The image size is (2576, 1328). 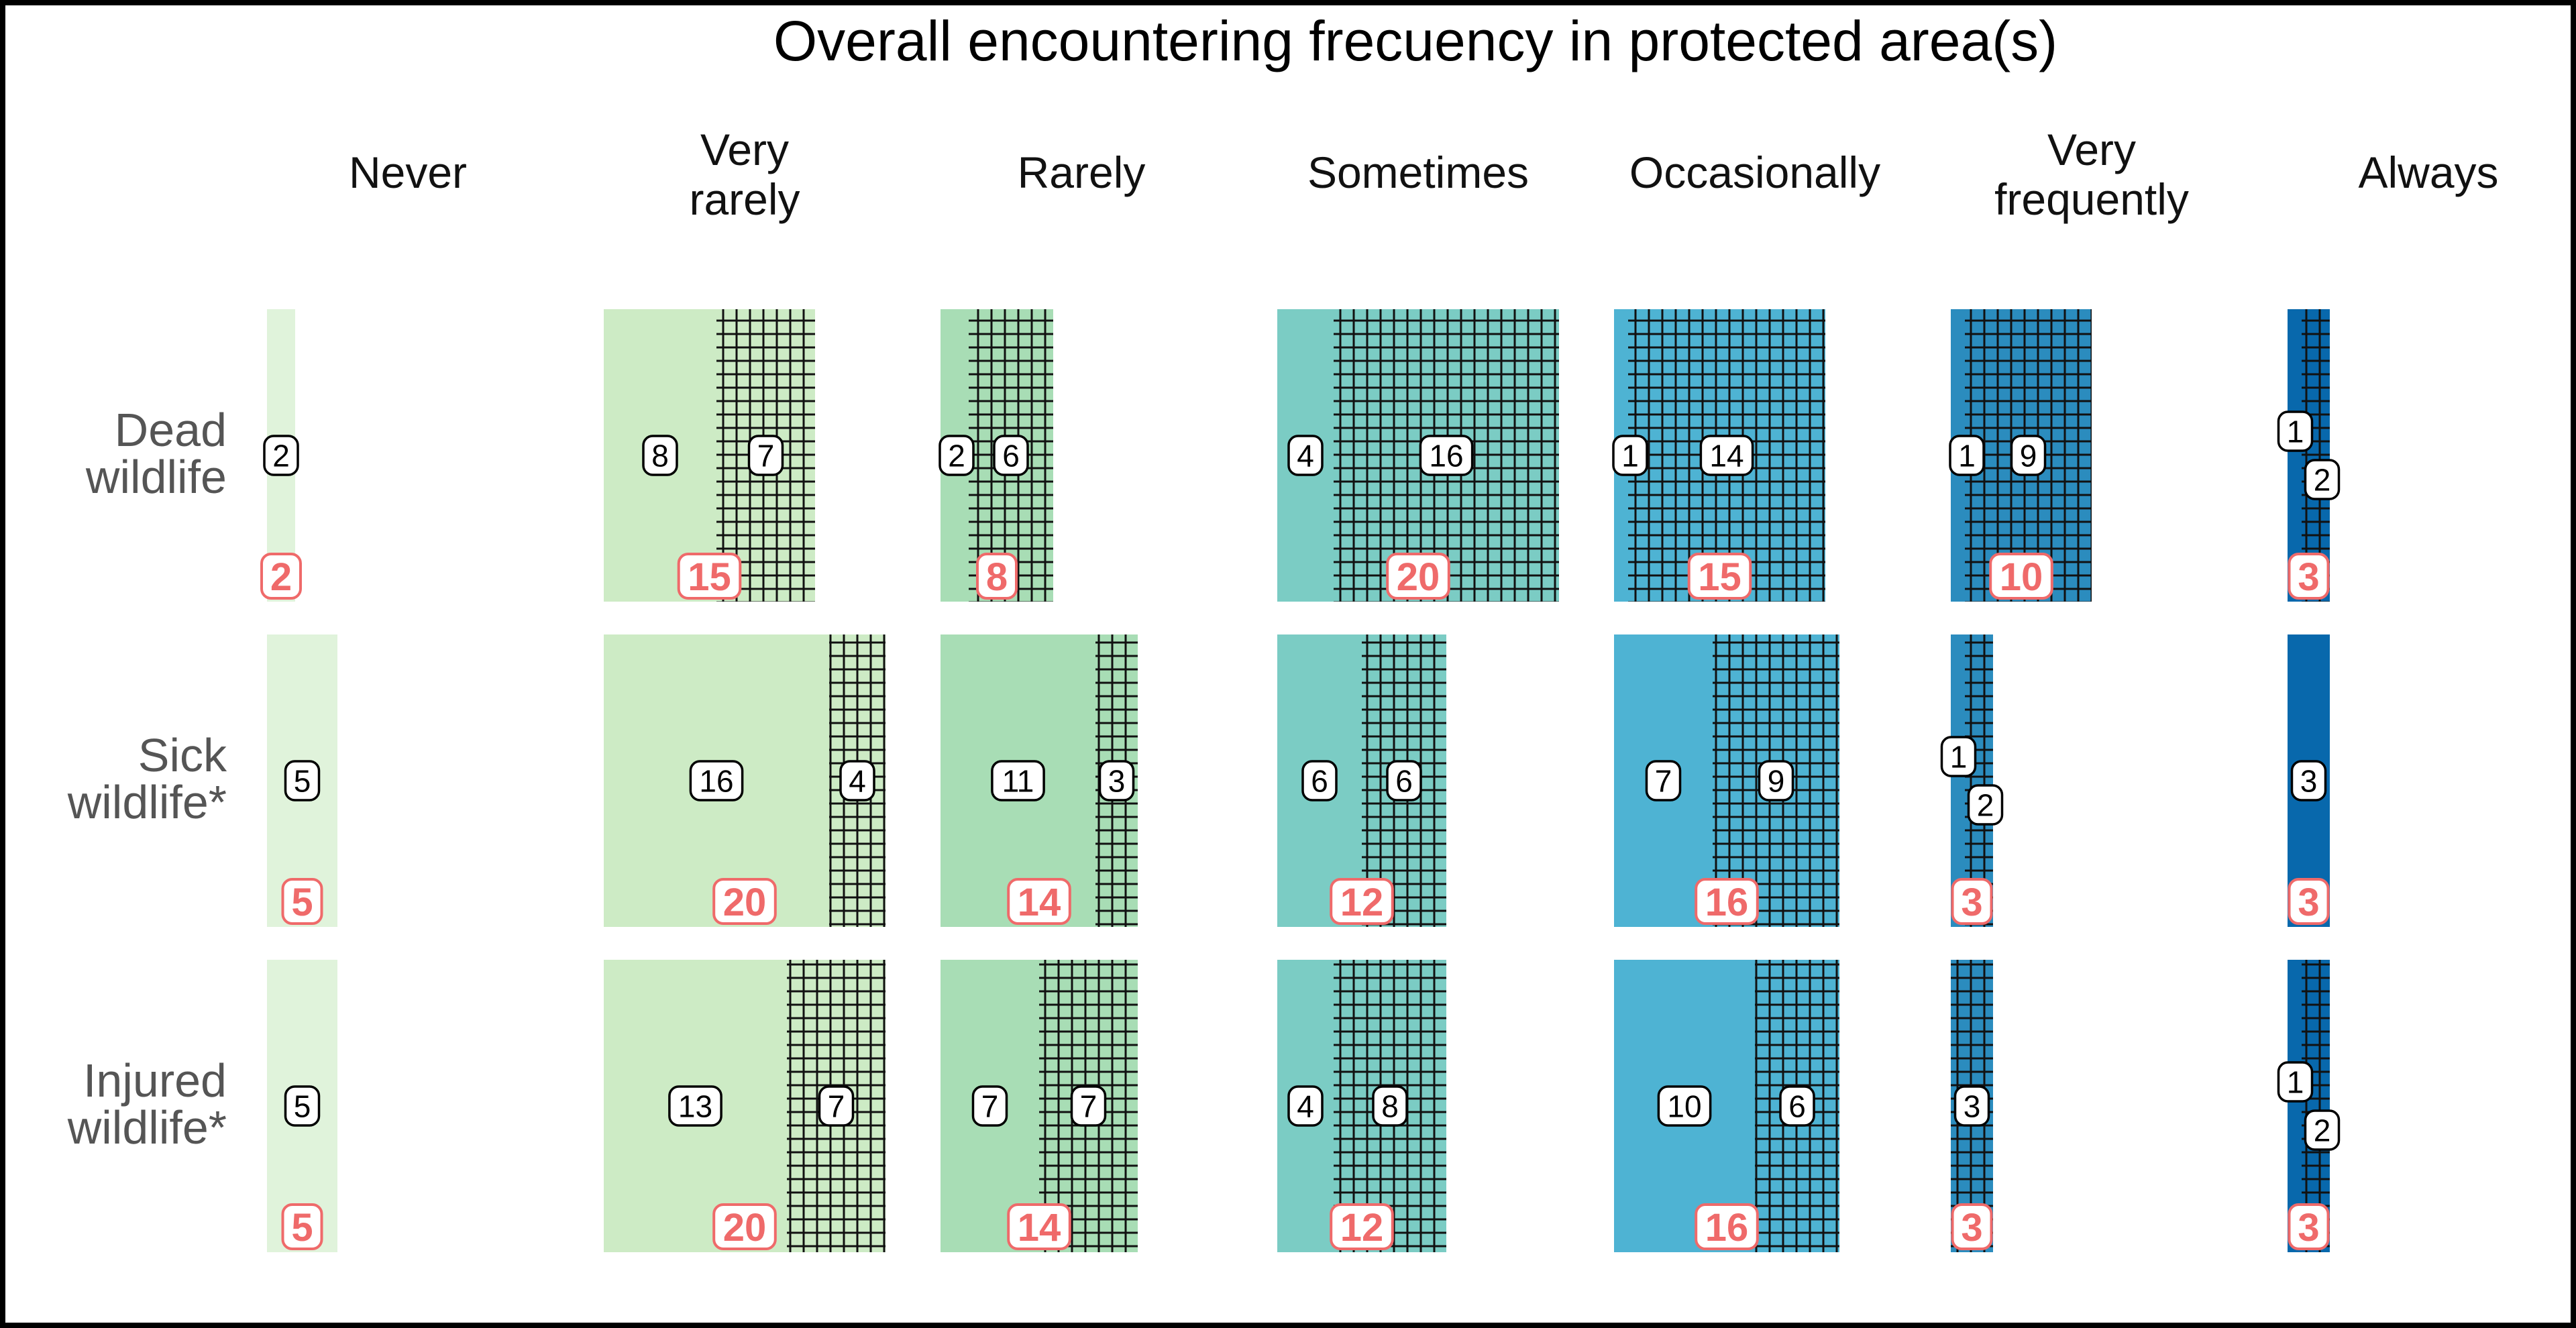 What do you see at coordinates (744, 1106) in the screenshot?
I see `mosaic-cell: 13 7 20` at bounding box center [744, 1106].